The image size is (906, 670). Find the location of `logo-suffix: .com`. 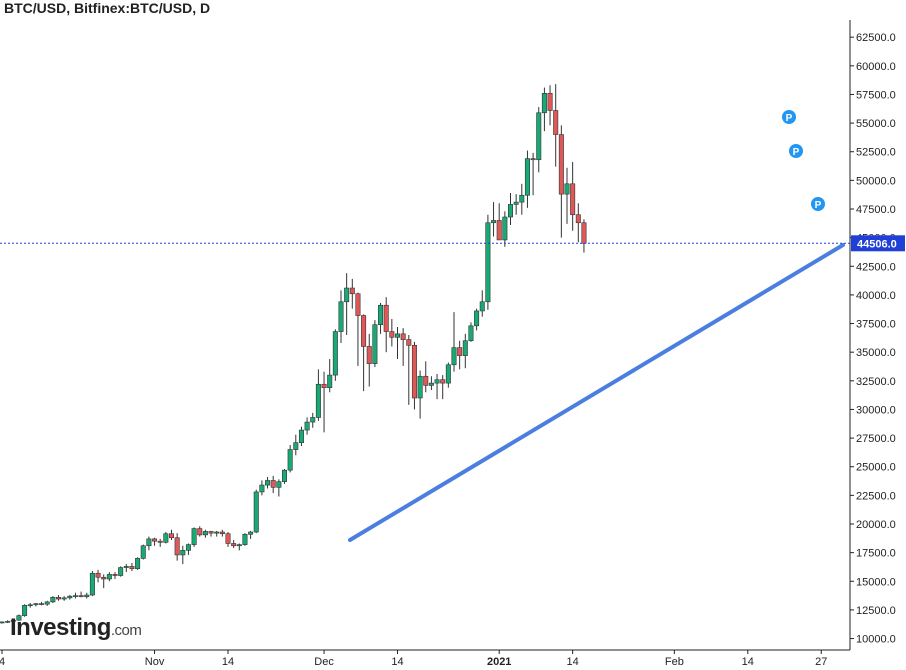

logo-suffix: .com is located at coordinates (126, 630).